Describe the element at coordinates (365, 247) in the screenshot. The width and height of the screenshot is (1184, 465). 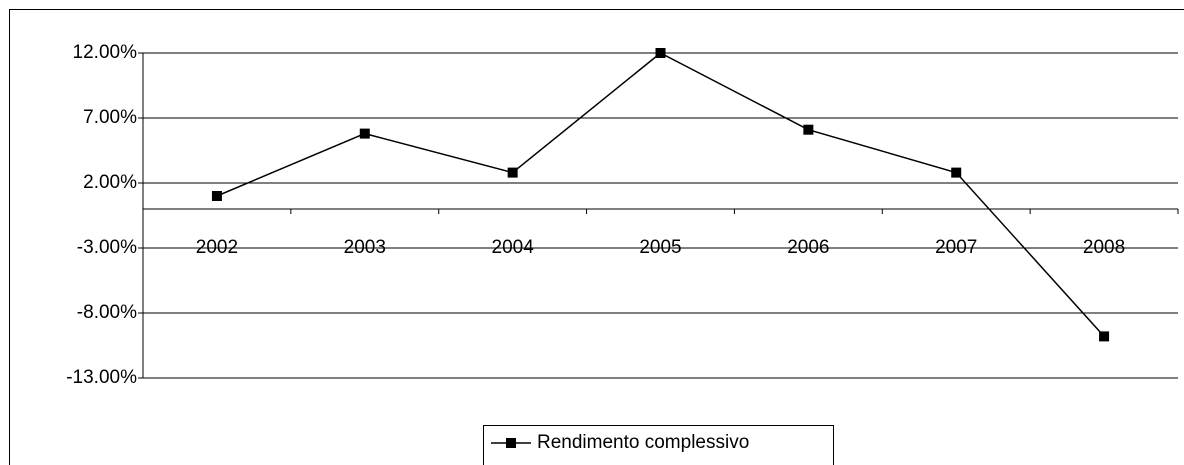
I see `x-tick-label: 2003` at that location.